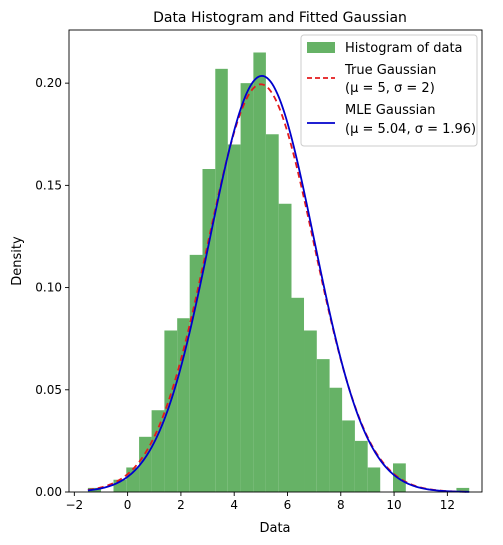  I want to click on y-axis-label: Density, so click(17, 261).